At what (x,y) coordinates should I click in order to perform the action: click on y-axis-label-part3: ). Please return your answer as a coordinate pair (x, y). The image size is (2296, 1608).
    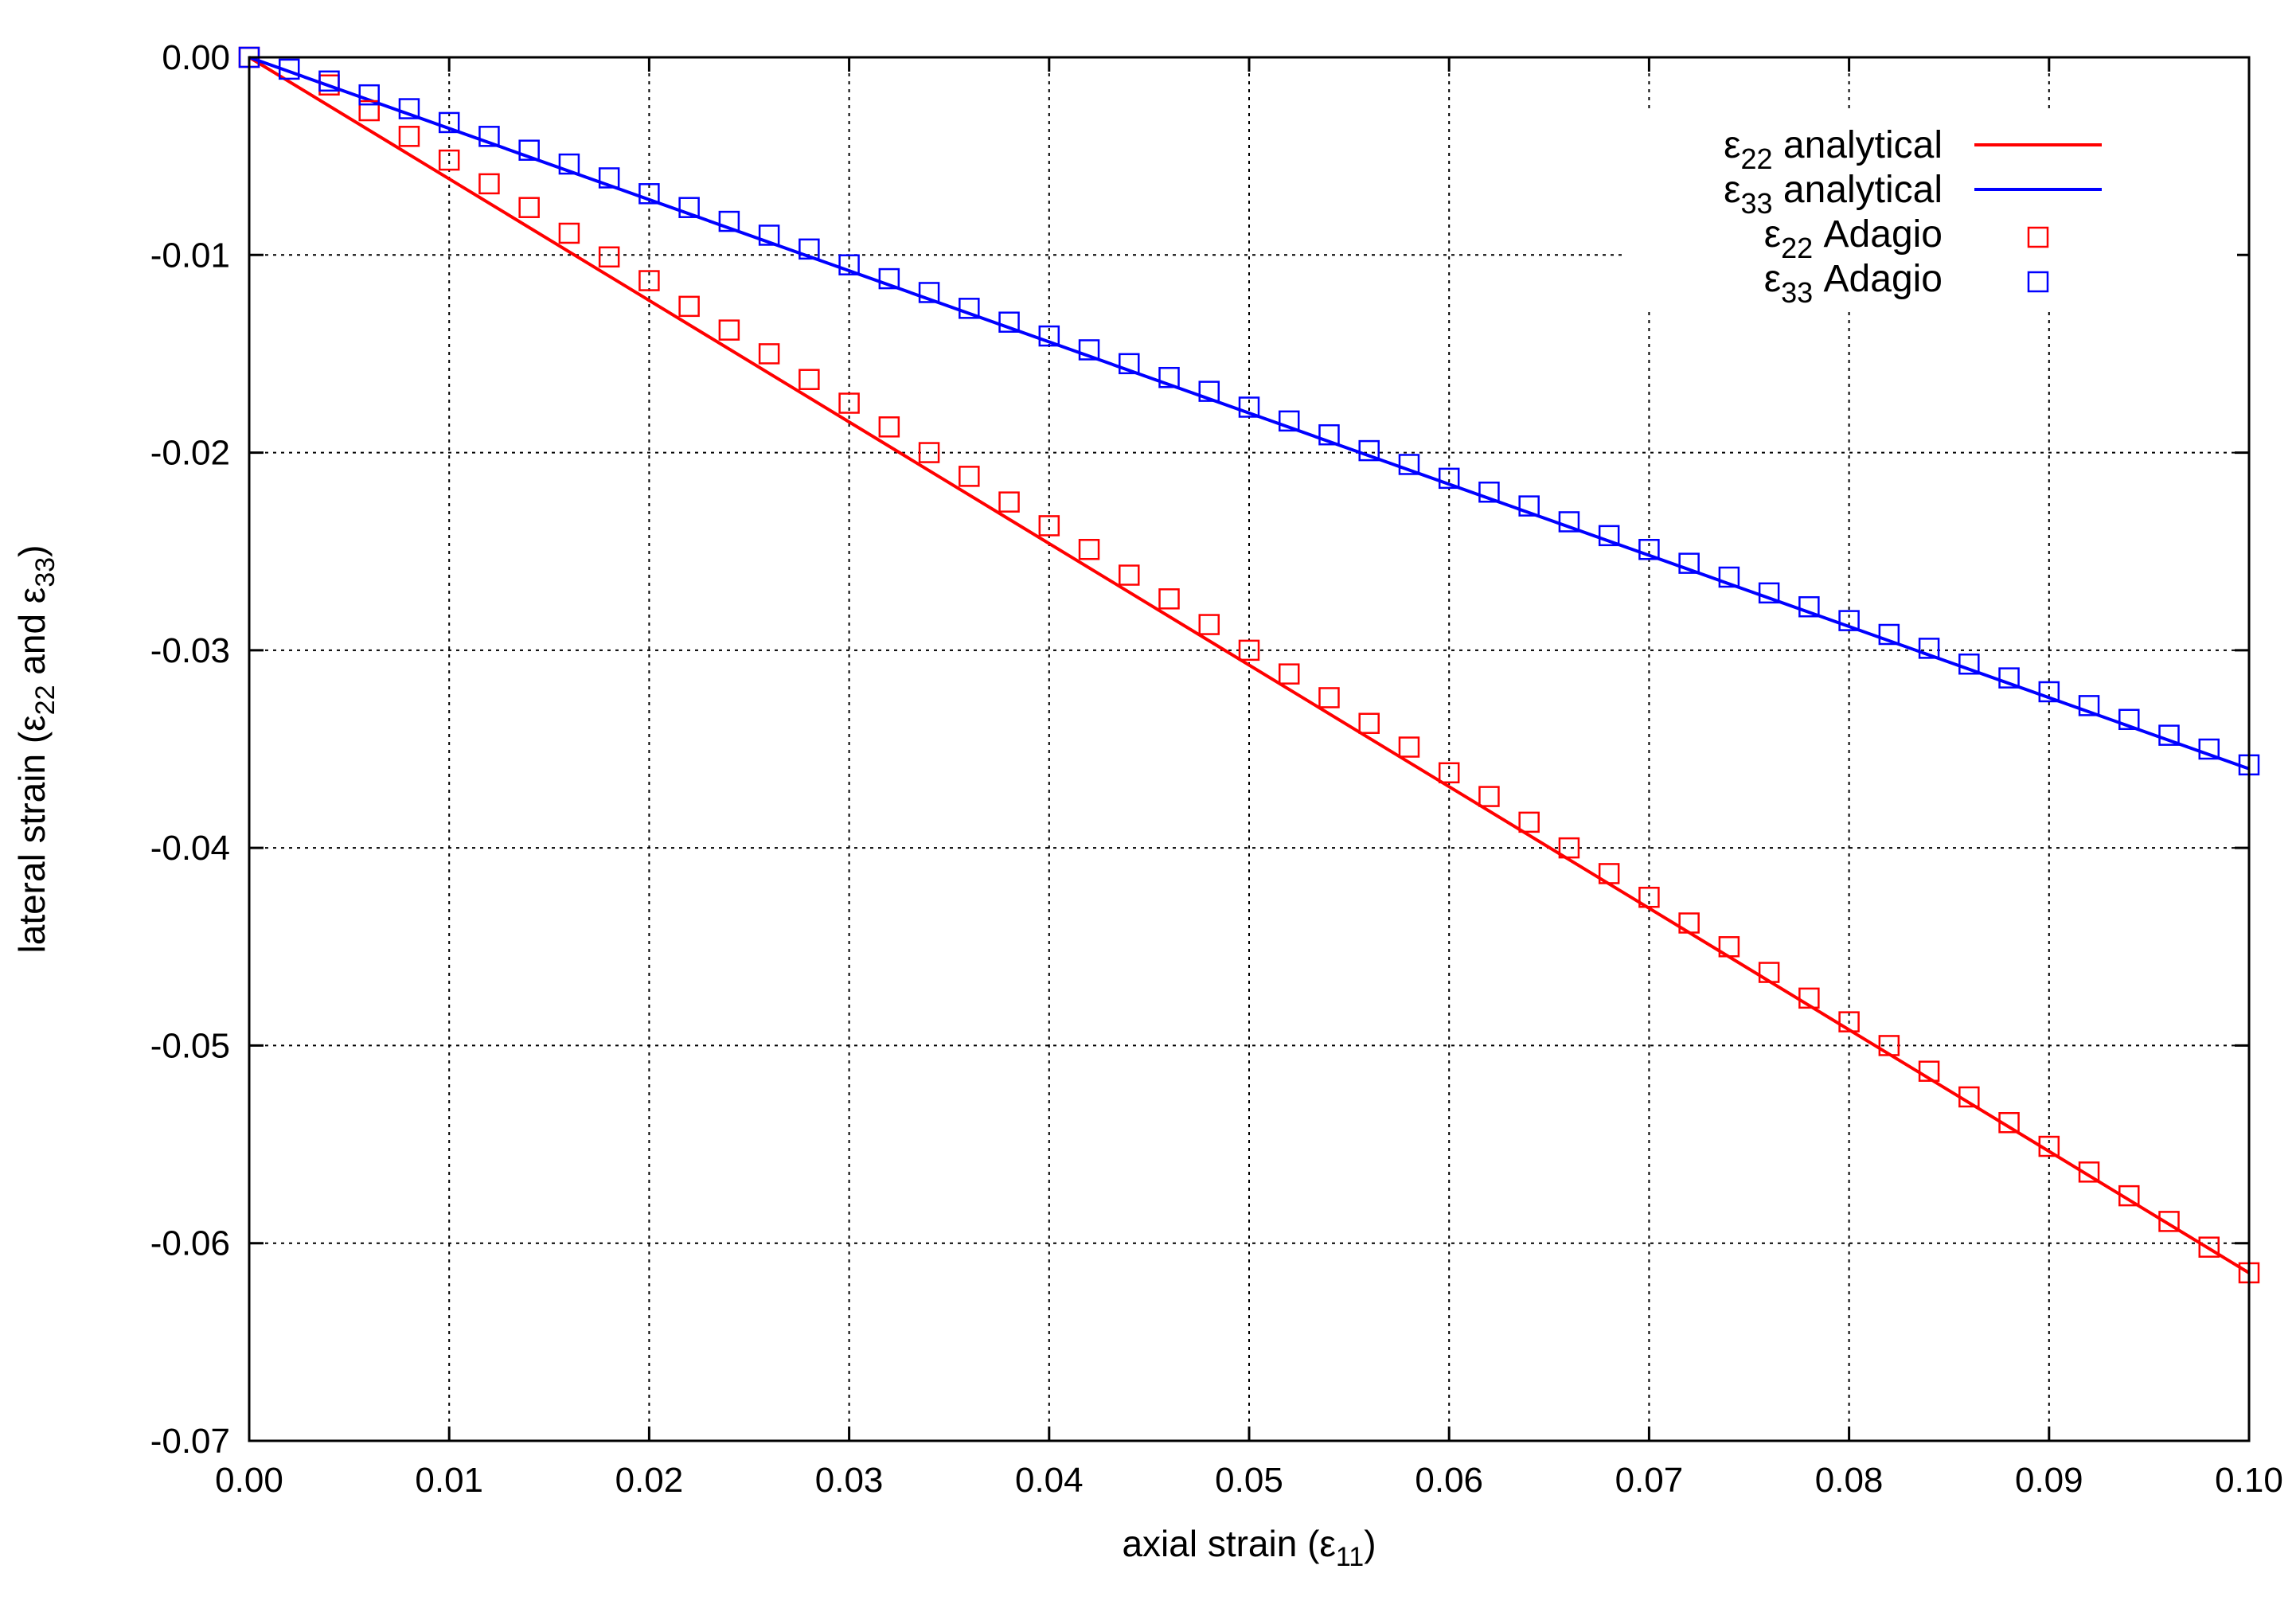
    Looking at the image, I should click on (32, 551).